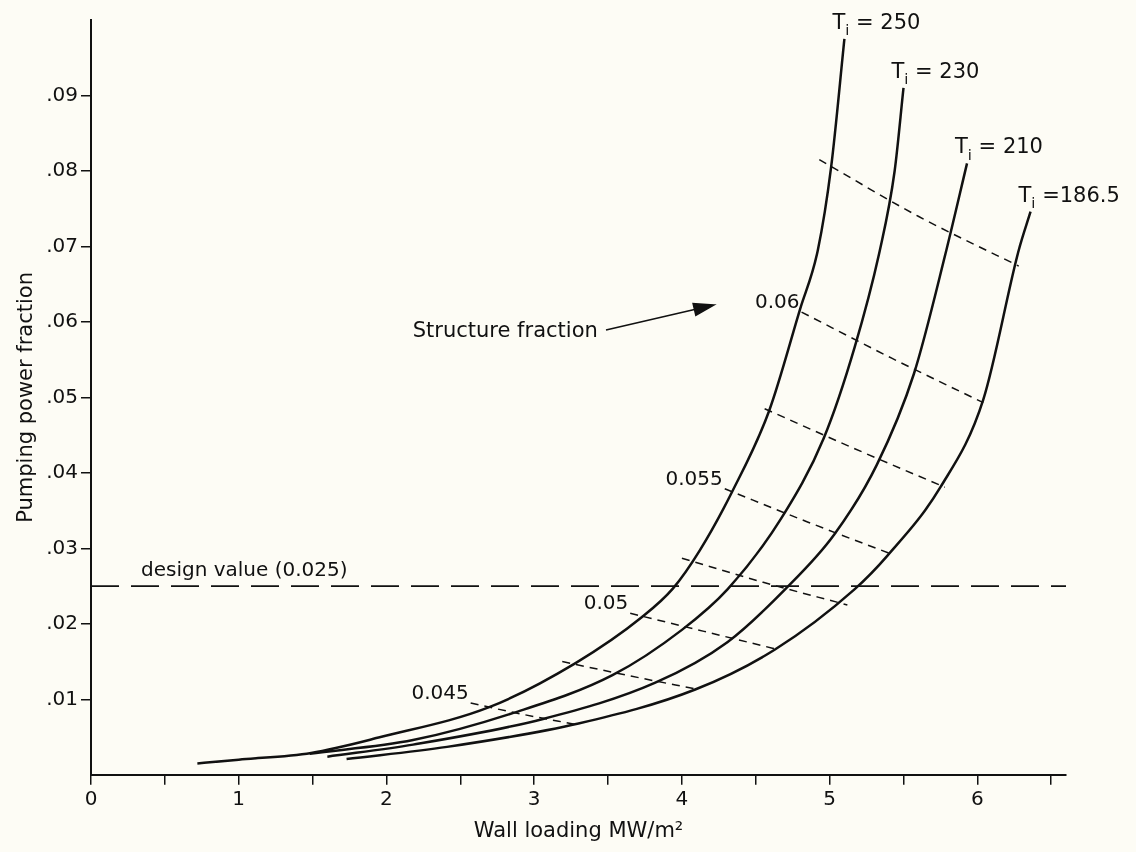 The image size is (1136, 852). I want to click on x-tick-label: 3, so click(534, 798).